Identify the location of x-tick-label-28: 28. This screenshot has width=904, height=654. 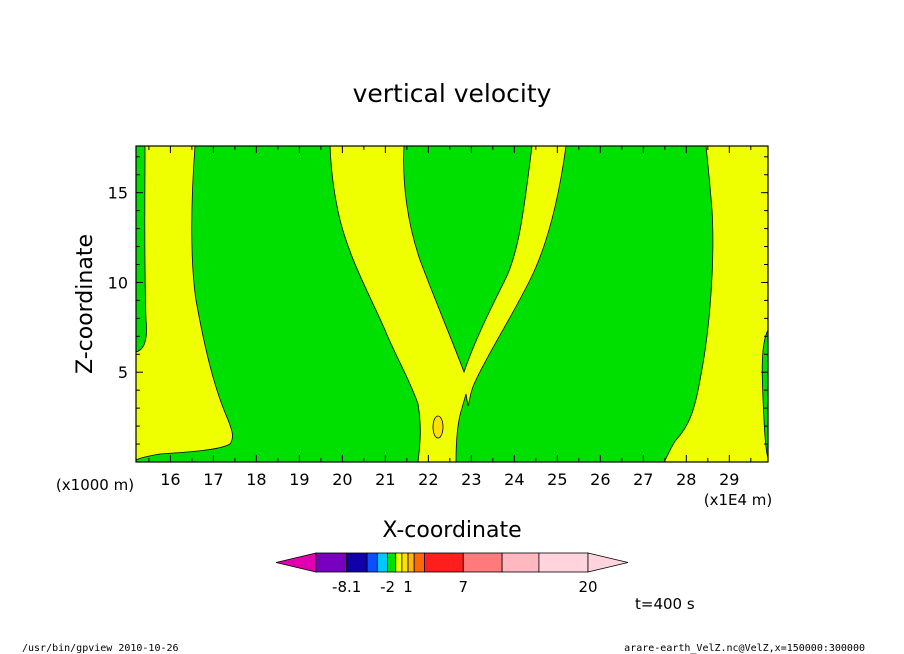
(686, 479).